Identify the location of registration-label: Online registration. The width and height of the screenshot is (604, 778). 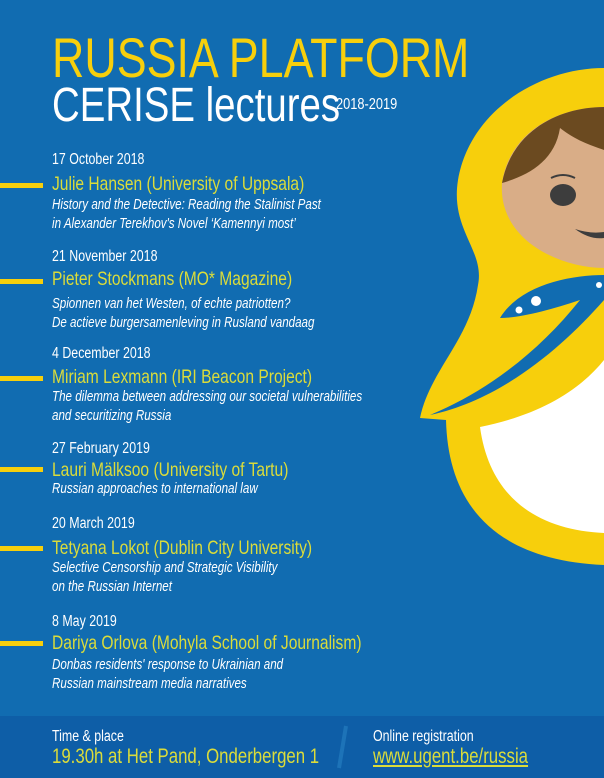
(423, 736).